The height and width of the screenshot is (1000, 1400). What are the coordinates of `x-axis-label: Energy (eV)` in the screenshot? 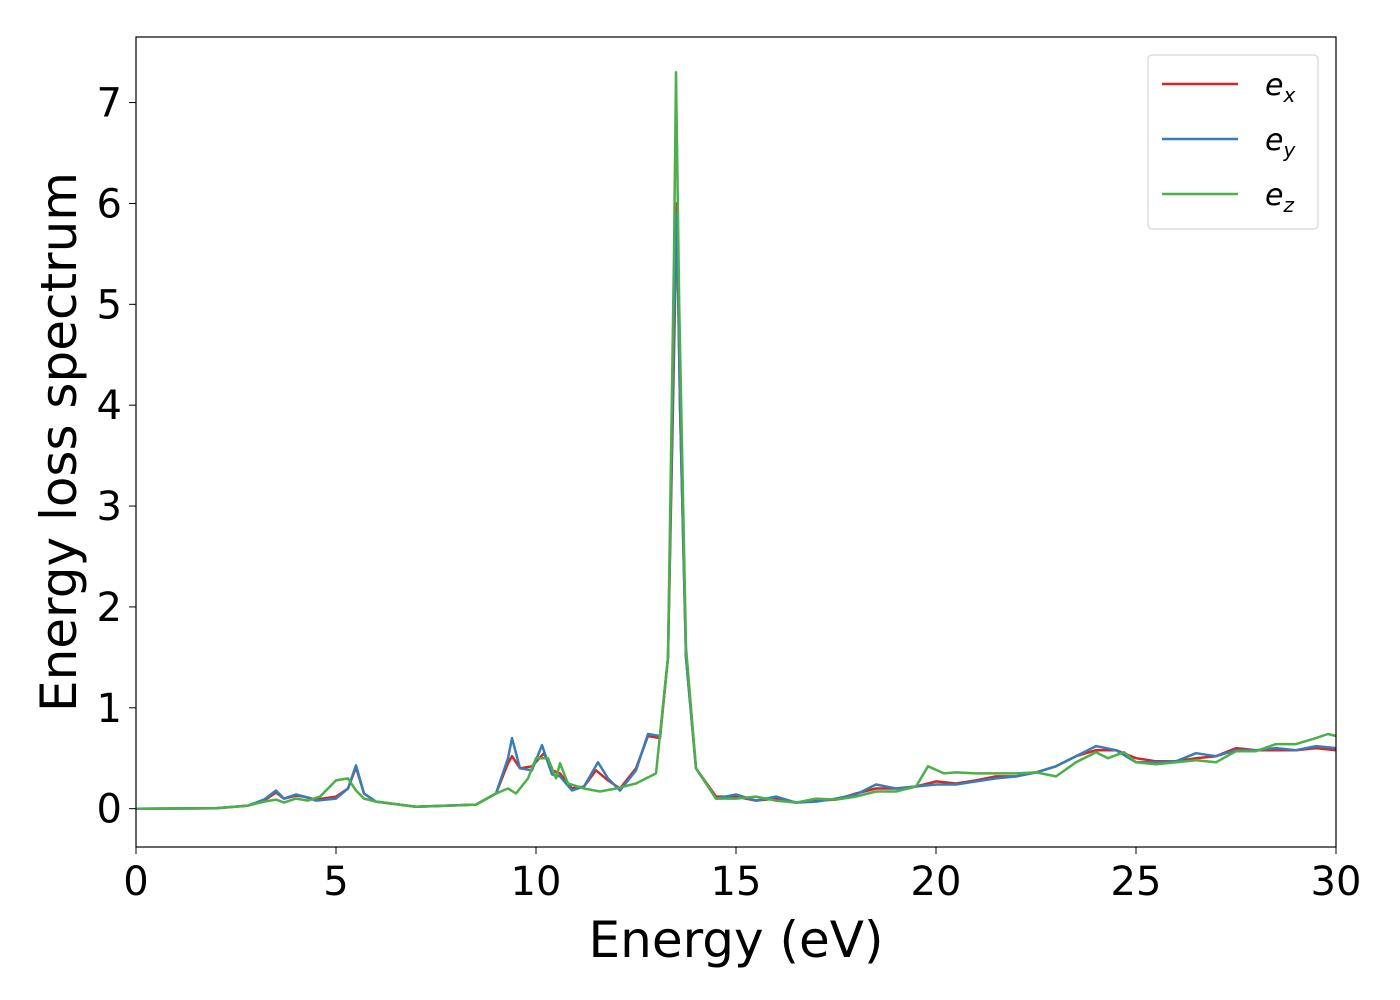 It's located at (736, 940).